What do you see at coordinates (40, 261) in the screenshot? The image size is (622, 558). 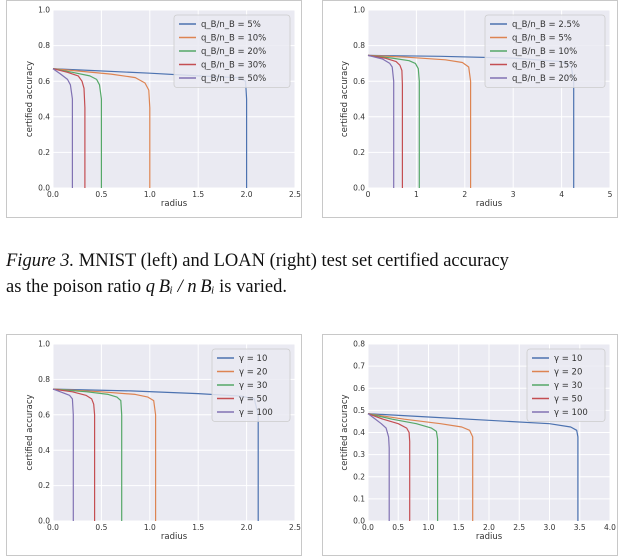 I see `caption-label: Figure 3.` at bounding box center [40, 261].